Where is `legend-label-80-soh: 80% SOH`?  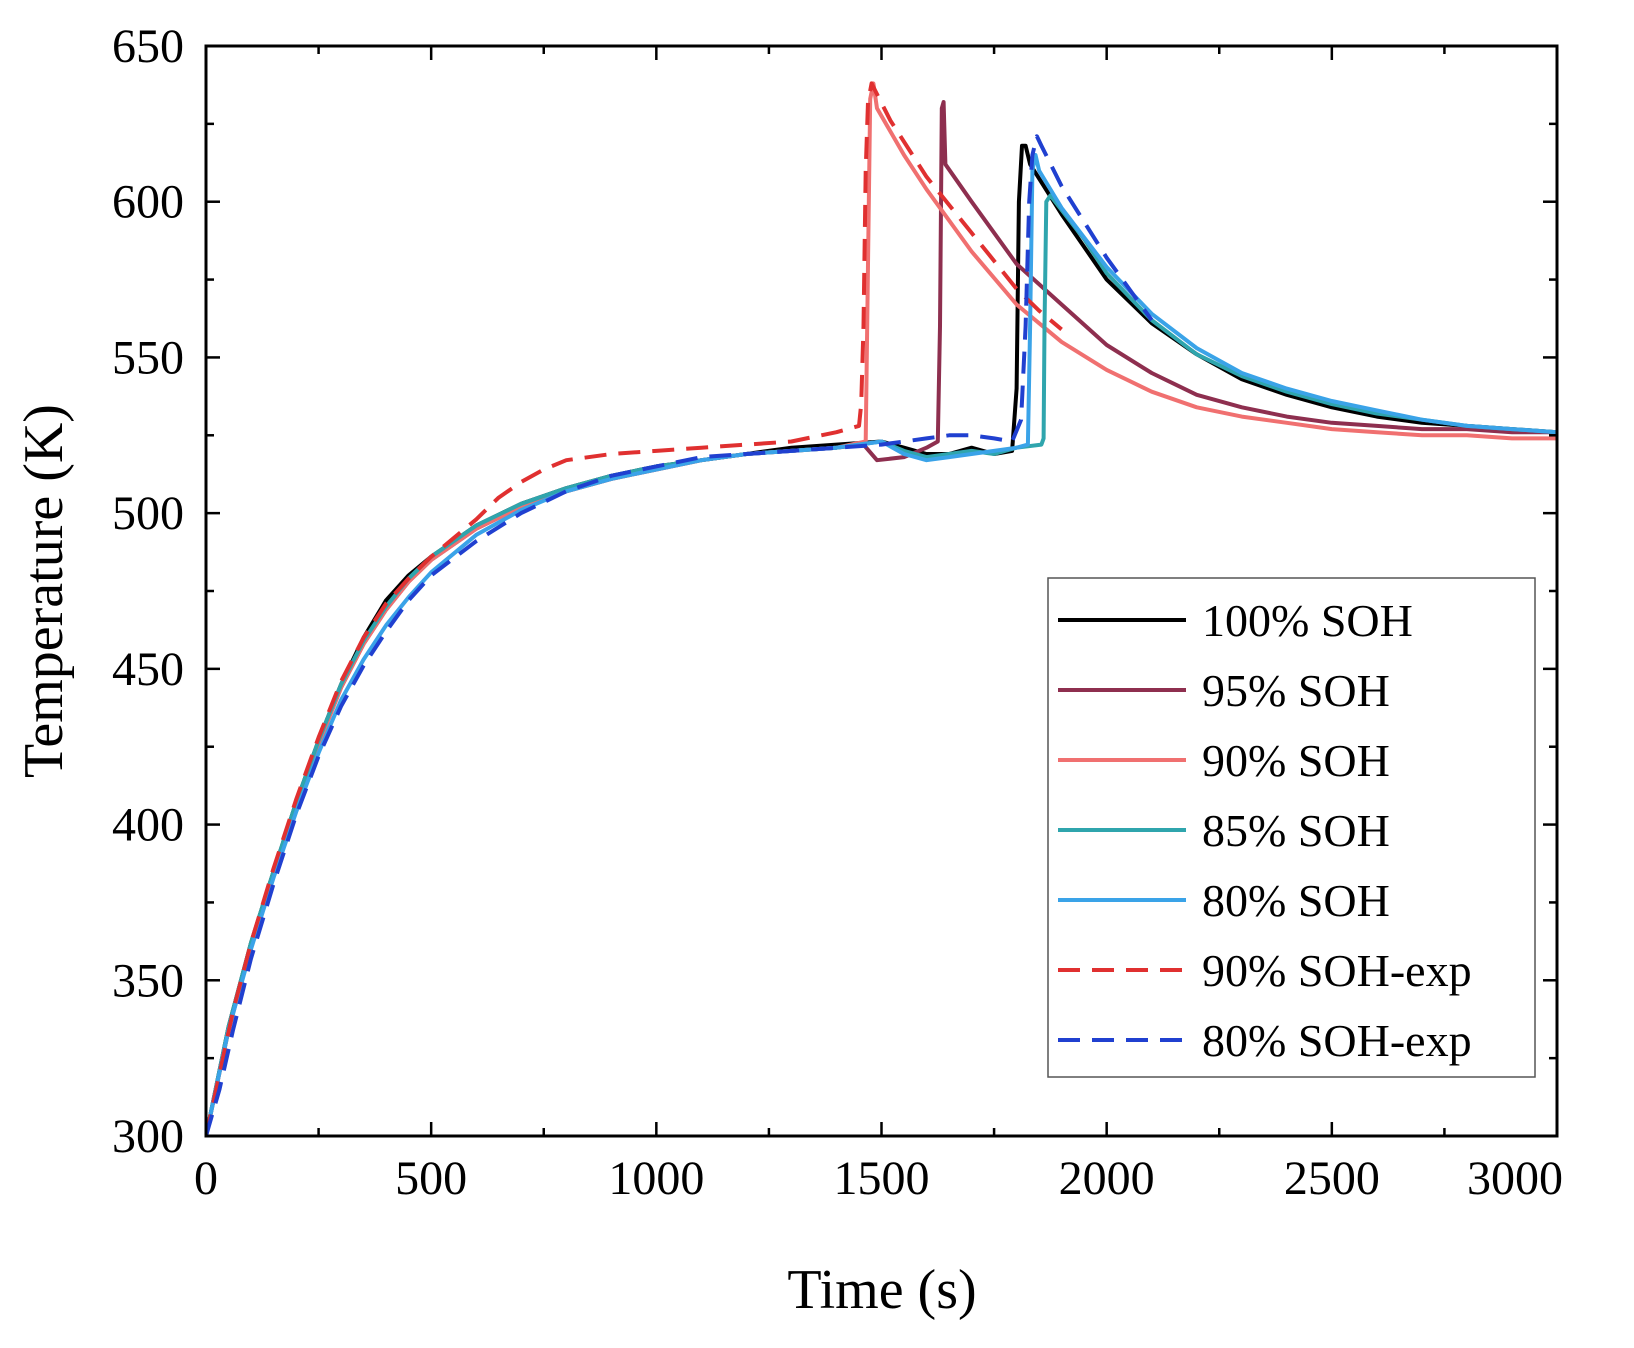
legend-label-80-soh: 80% SOH is located at coordinates (1296, 900).